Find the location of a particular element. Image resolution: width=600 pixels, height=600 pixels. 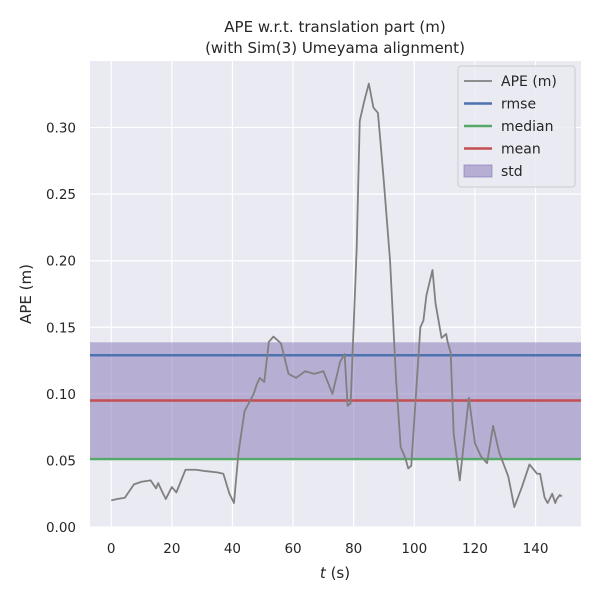

y-tick-label: 0.25 is located at coordinates (61, 195).